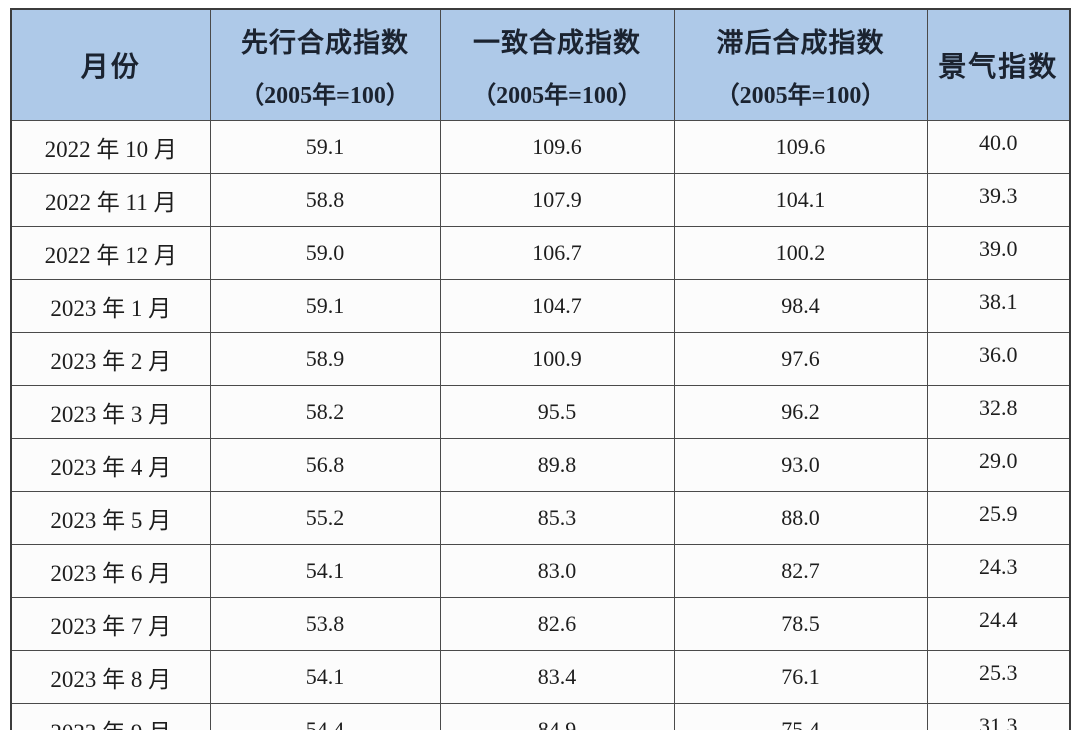 The height and width of the screenshot is (730, 1080). Describe the element at coordinates (998, 412) in the screenshot. I see `prosperity-cell: 32.8` at that location.